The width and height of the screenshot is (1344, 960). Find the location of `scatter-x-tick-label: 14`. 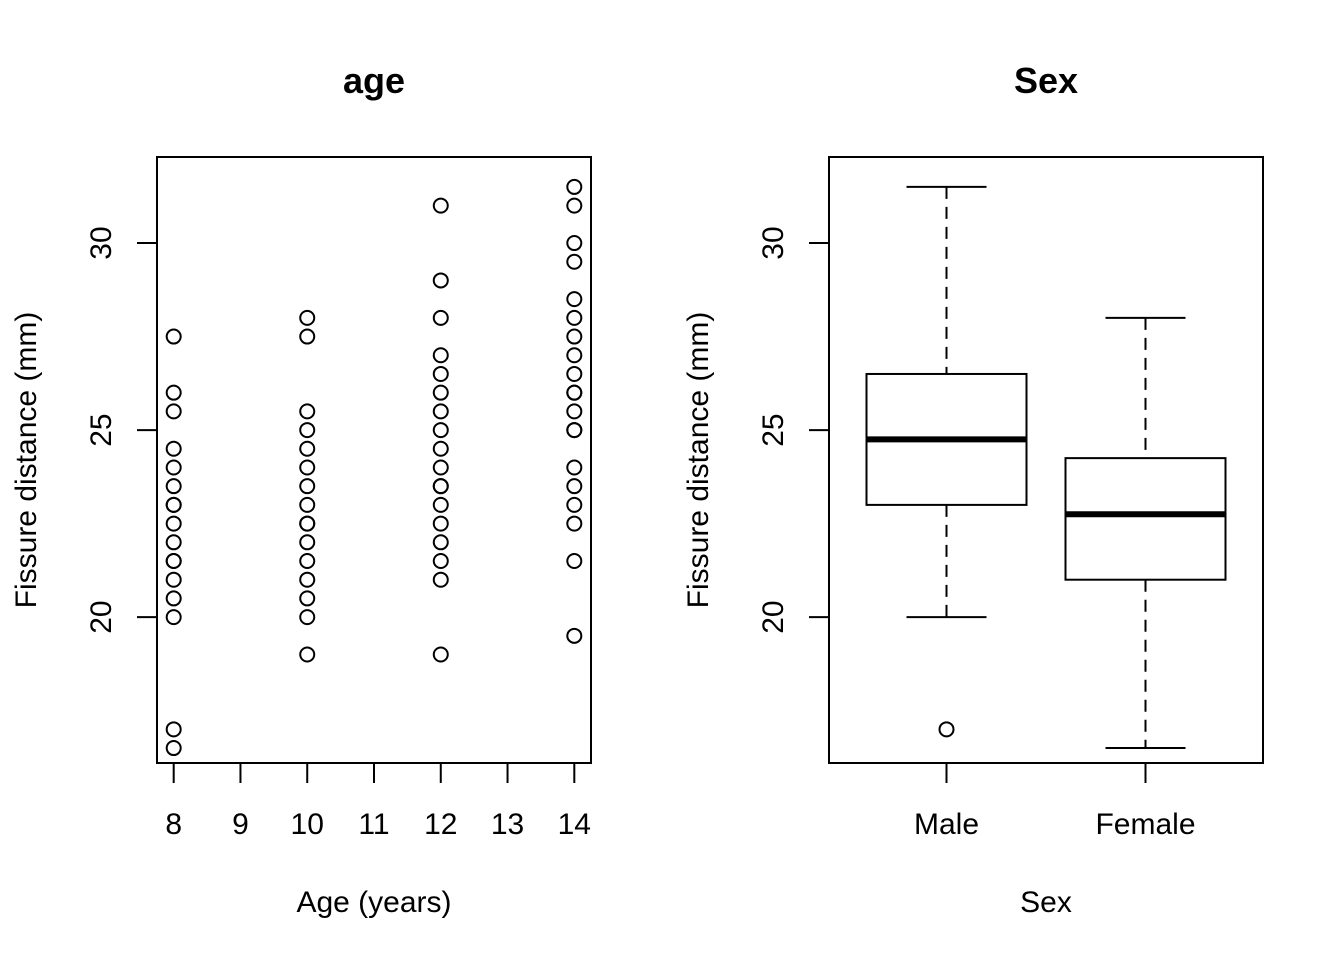

scatter-x-tick-label: 14 is located at coordinates (574, 824).